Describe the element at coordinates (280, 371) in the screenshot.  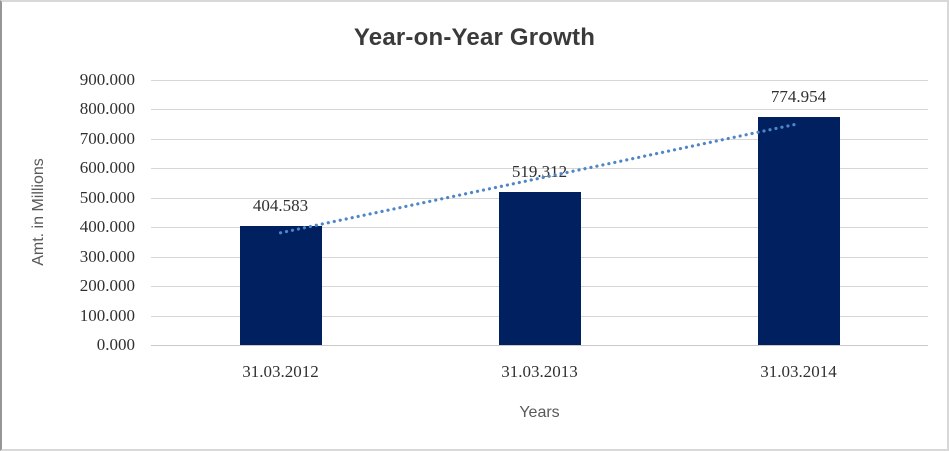
I see `x-tick-label: 31.03.2012` at that location.